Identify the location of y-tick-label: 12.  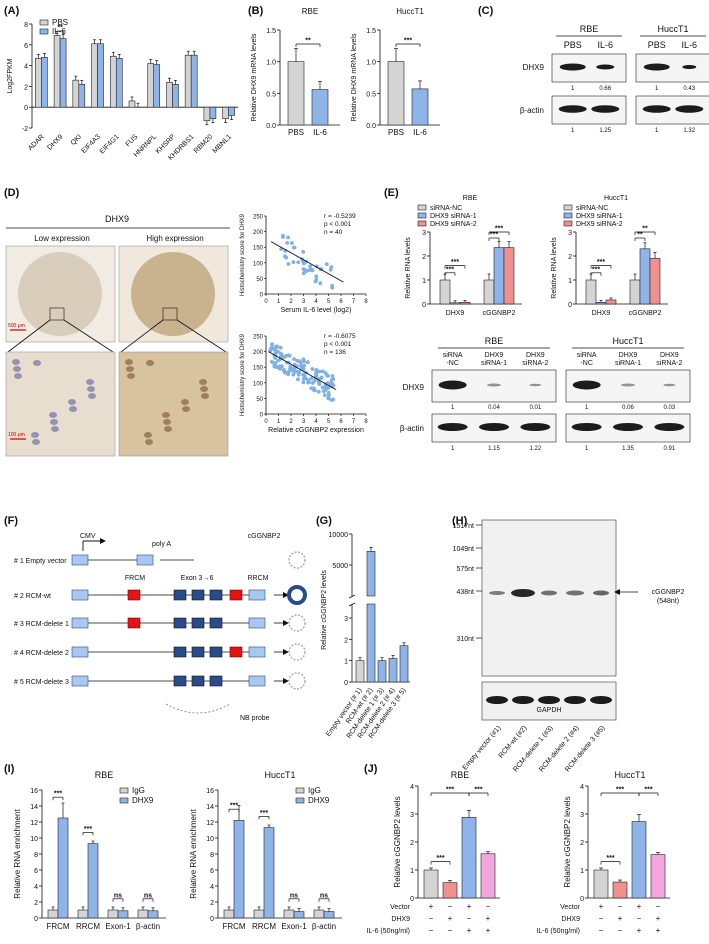
(34, 823).